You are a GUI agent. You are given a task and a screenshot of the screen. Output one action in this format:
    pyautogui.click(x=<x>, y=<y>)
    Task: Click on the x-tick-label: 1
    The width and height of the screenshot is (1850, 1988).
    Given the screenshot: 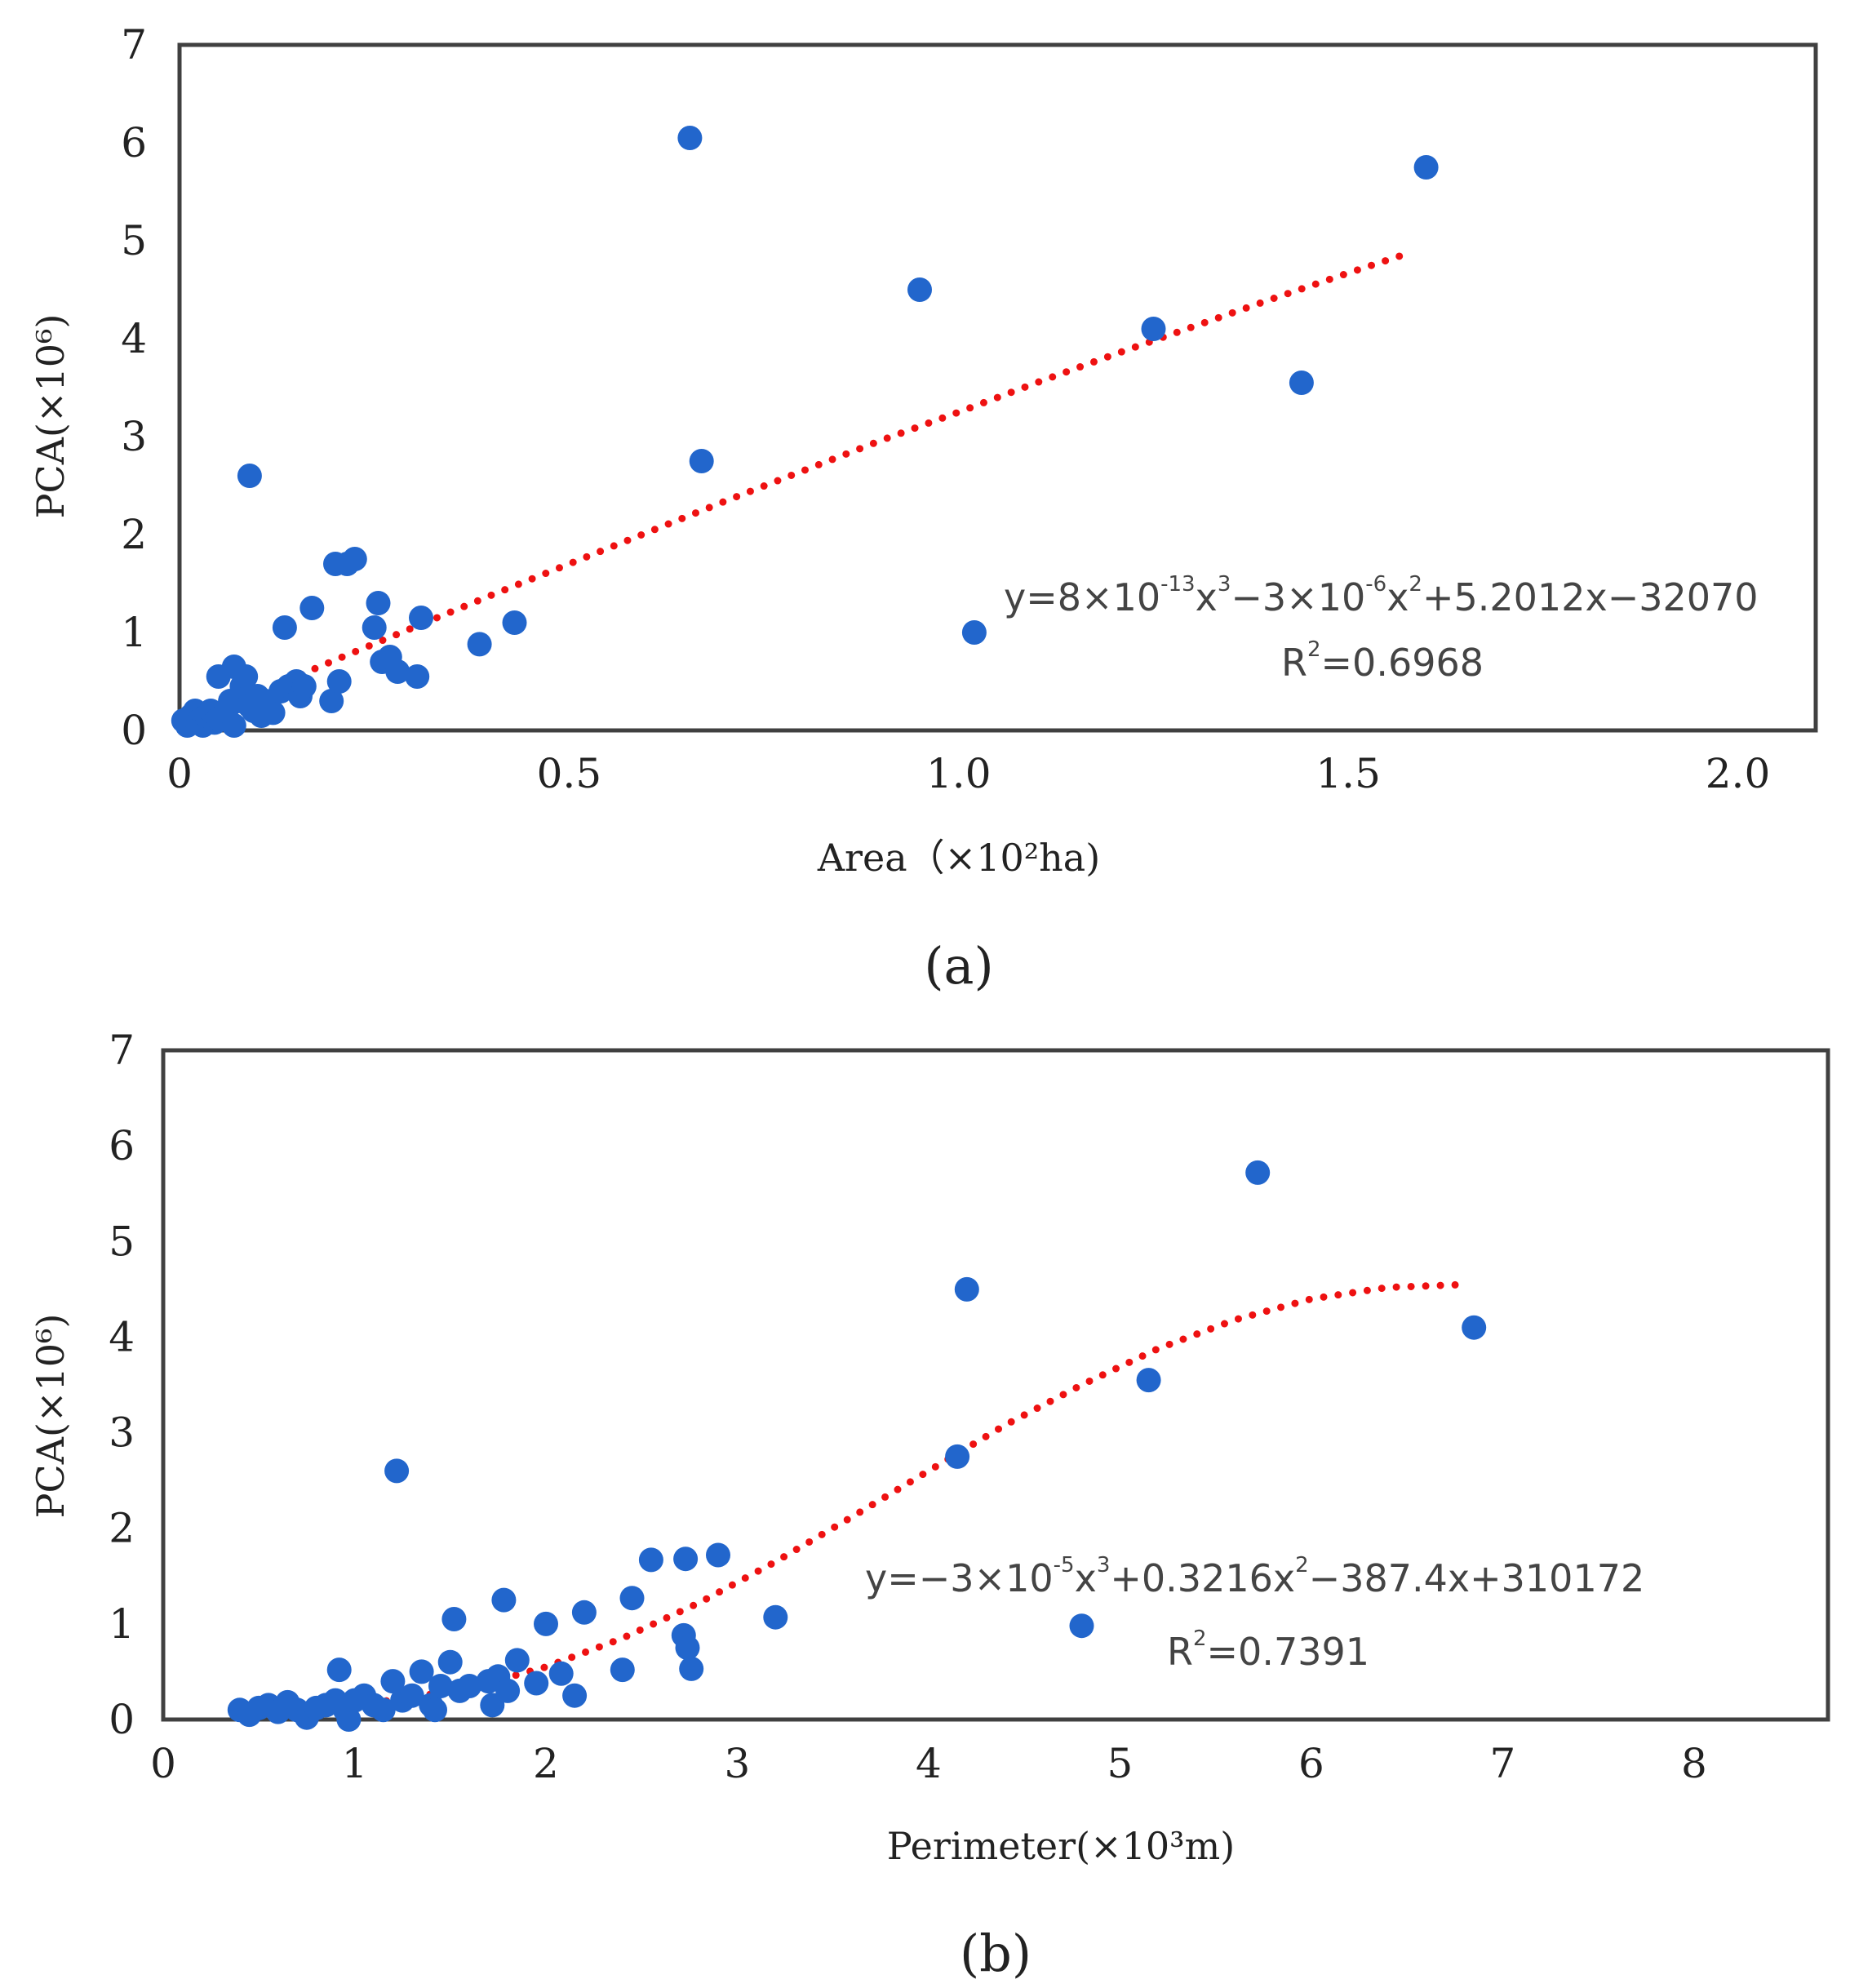 What is the action you would take?
    pyautogui.click(x=355, y=1763)
    